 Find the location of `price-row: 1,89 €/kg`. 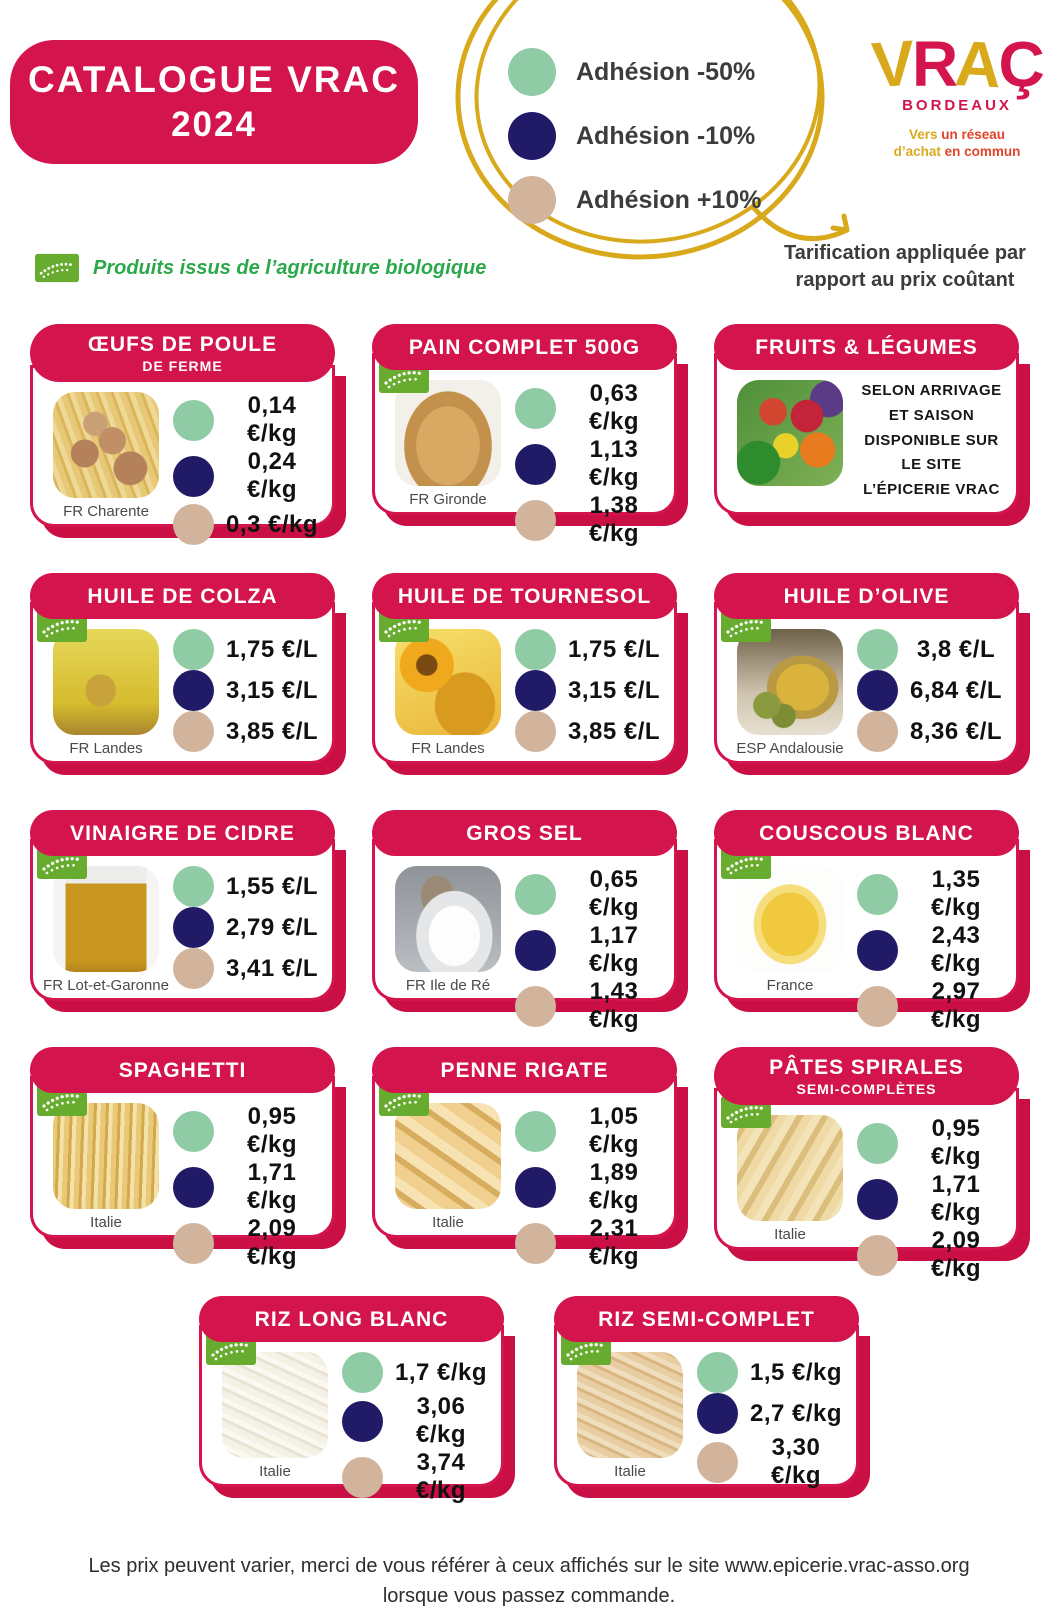

price-row: 1,89 €/kg is located at coordinates (589, 1187).